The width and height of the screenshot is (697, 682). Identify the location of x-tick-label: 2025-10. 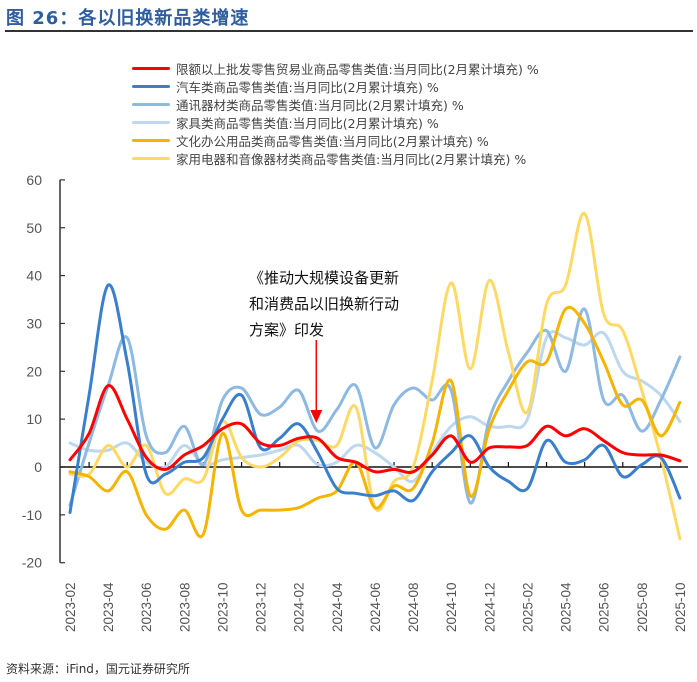
(680, 607).